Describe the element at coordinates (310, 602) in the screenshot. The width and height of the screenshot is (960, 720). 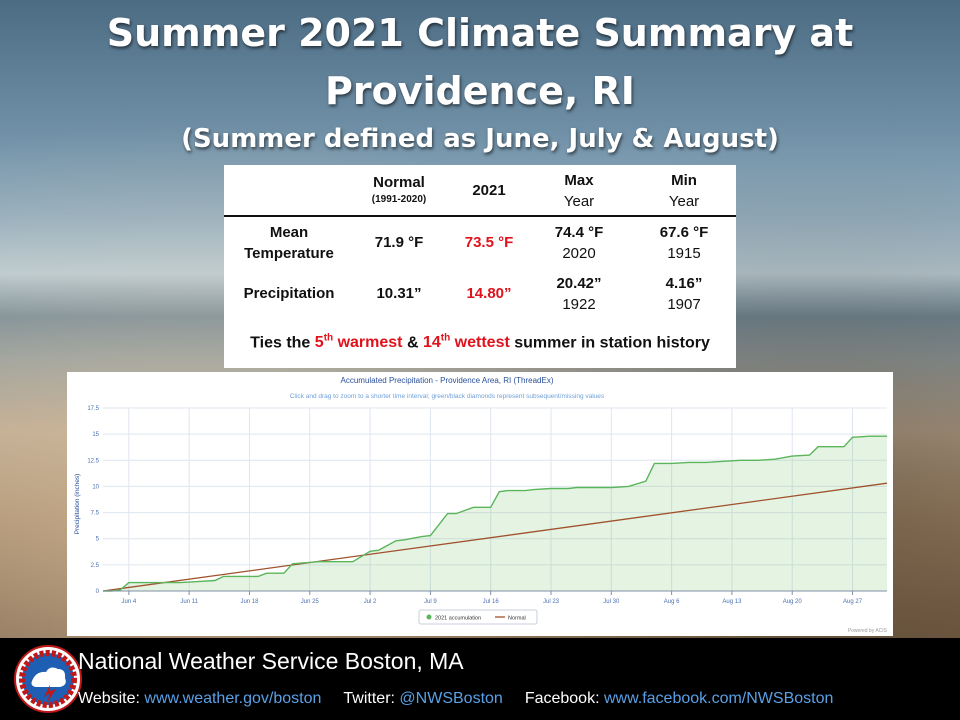
I see `x-tick-label: Jun 25` at that location.